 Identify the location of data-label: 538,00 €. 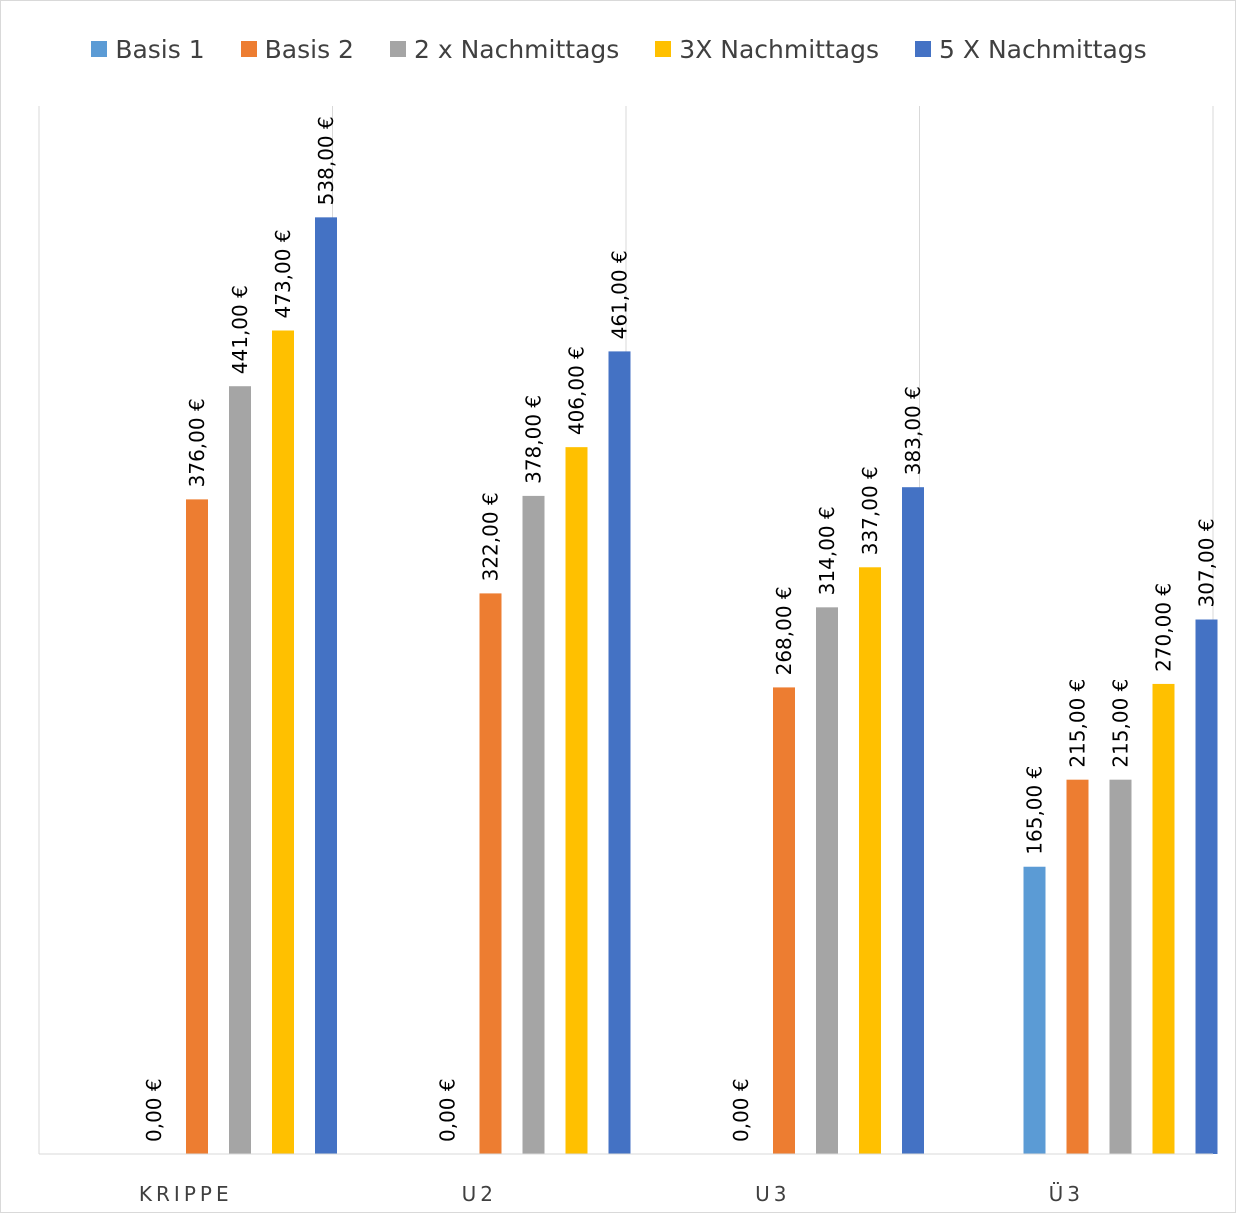
(326, 160).